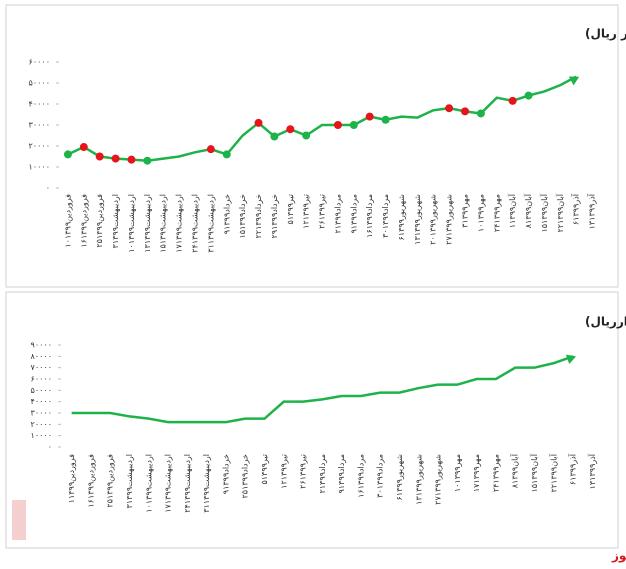 This screenshot has width=626, height=569. What do you see at coordinates (41, 356) in the screenshot?
I see `y-tick-label: ۸۰۰۰۰` at bounding box center [41, 356].